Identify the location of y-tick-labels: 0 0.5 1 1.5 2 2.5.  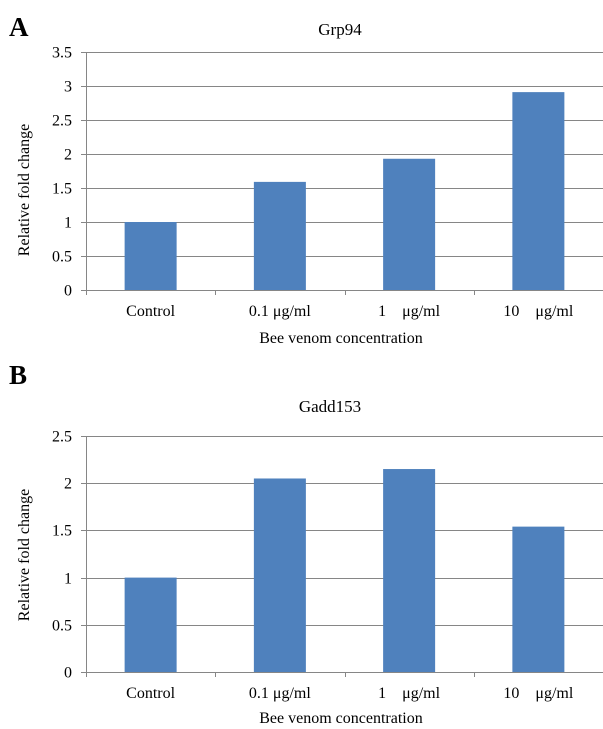
(62, 555).